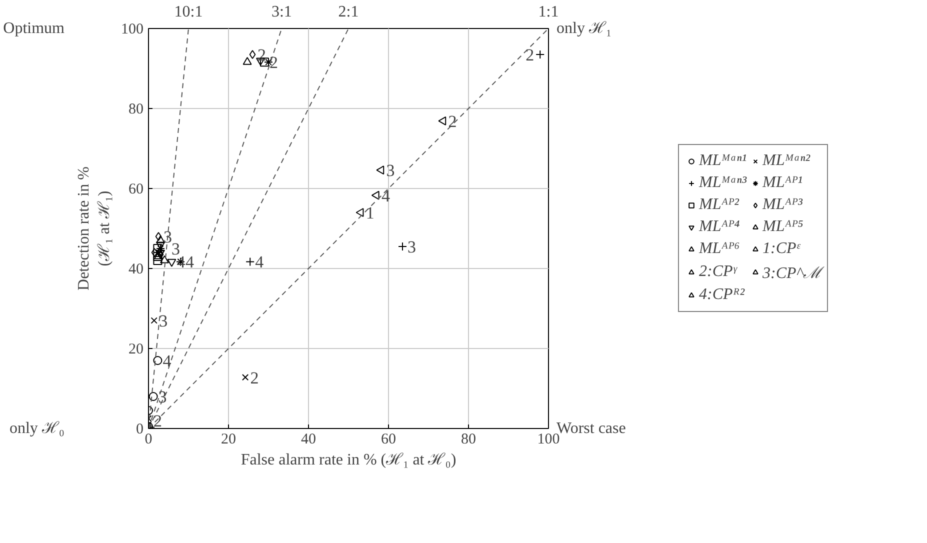  I want to click on text: only ℋ₀, so click(37, 428).